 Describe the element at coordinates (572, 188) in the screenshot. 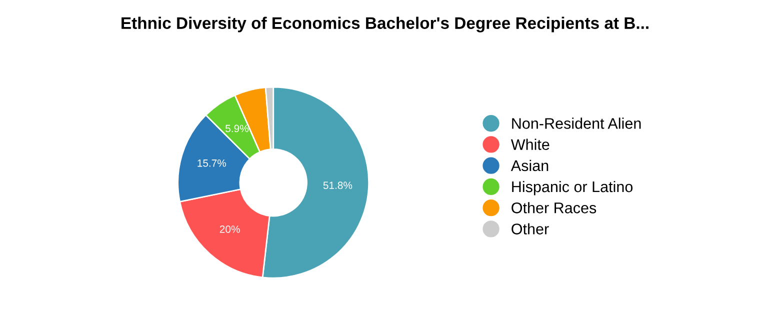

I see `legend-label: Hispanic or Latino` at that location.